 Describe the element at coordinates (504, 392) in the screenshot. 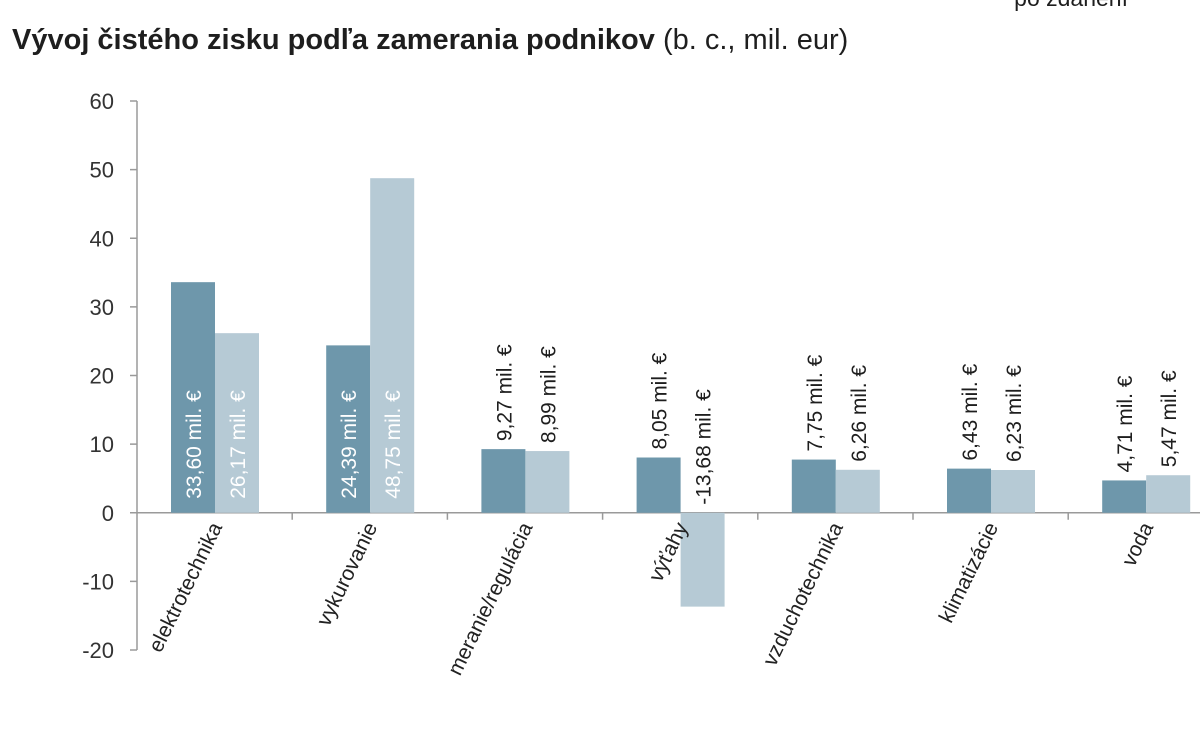

I see `bar-value-label: 9,27 mil. €` at that location.